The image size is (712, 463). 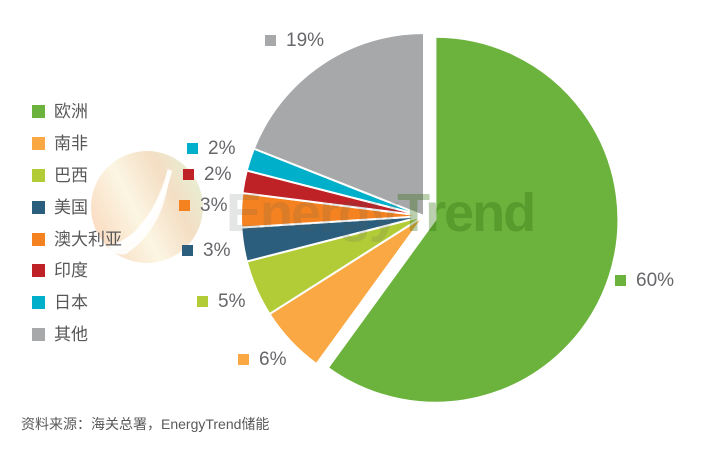 I want to click on legend-label: 美国, so click(x=71, y=207).